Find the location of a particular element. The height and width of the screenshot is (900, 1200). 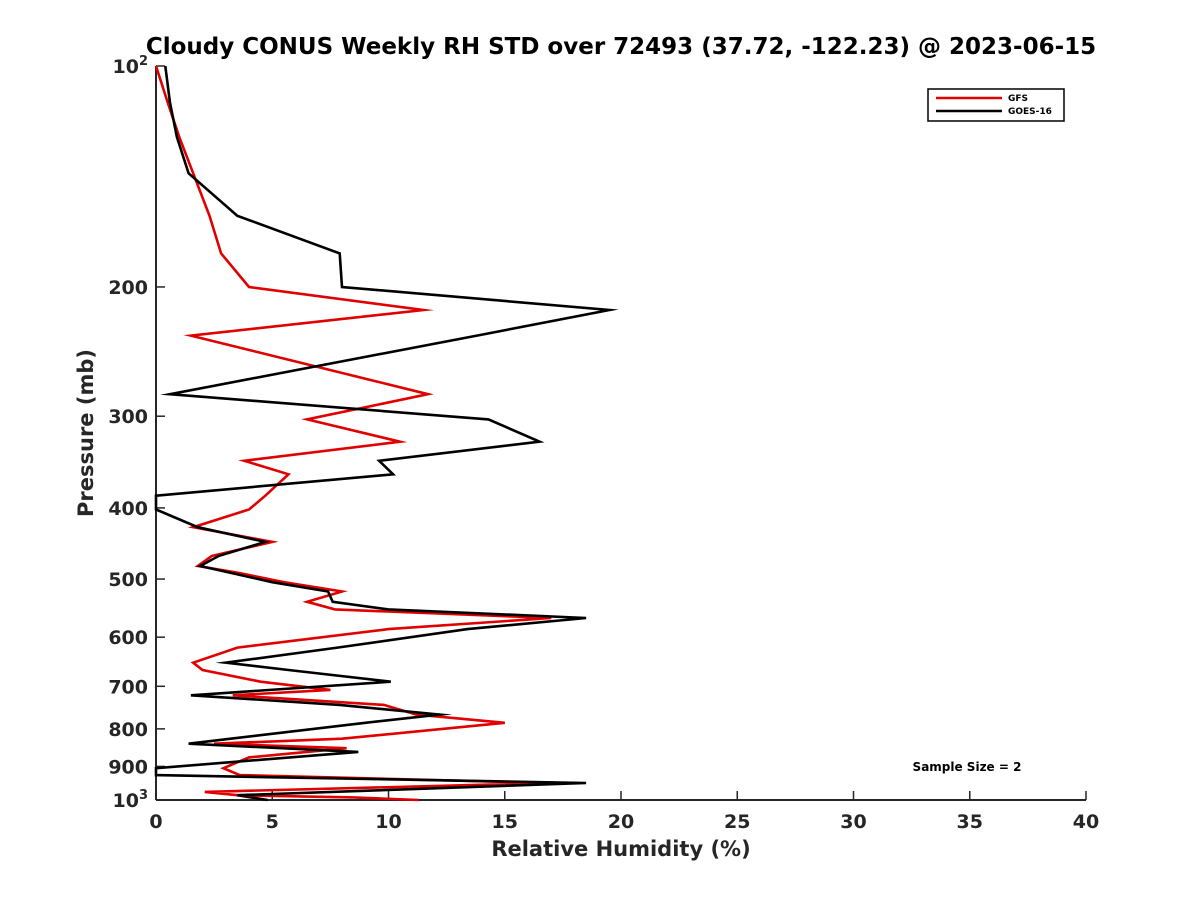

x-tick-label: 35 is located at coordinates (970, 822).